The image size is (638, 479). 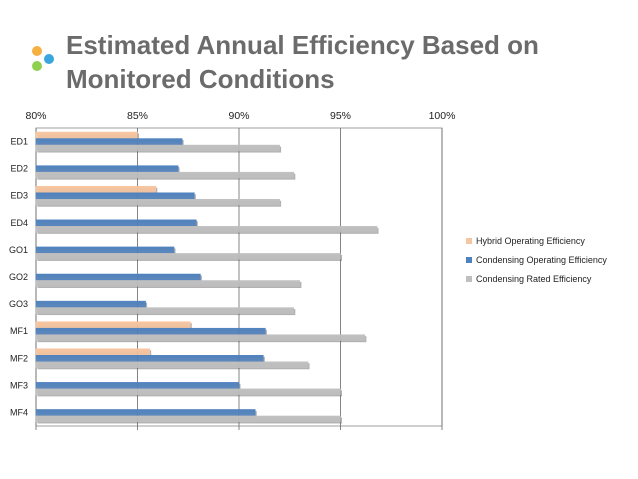 What do you see at coordinates (188, 256) in the screenshot?
I see `bar-condensing-rated-efficiency-go1` at bounding box center [188, 256].